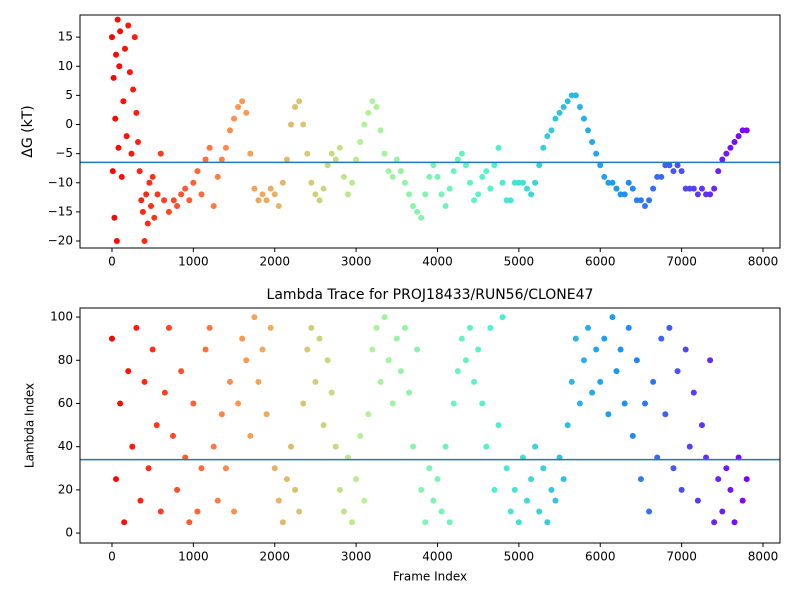 This screenshot has width=800, height=600. I want to click on y-tick-label: −10, so click(60, 182).